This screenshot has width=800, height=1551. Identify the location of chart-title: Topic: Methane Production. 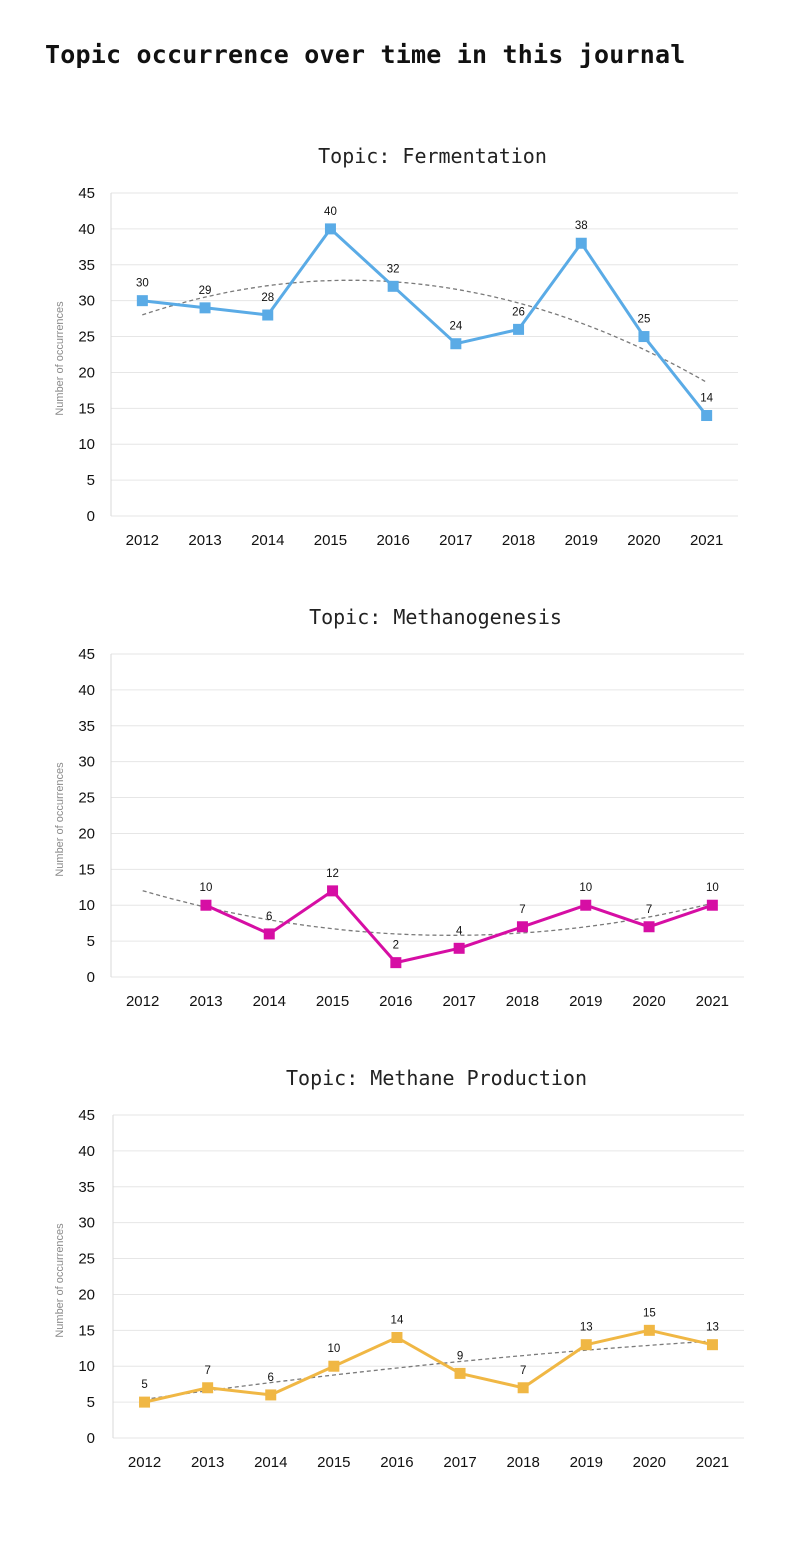
(436, 1078).